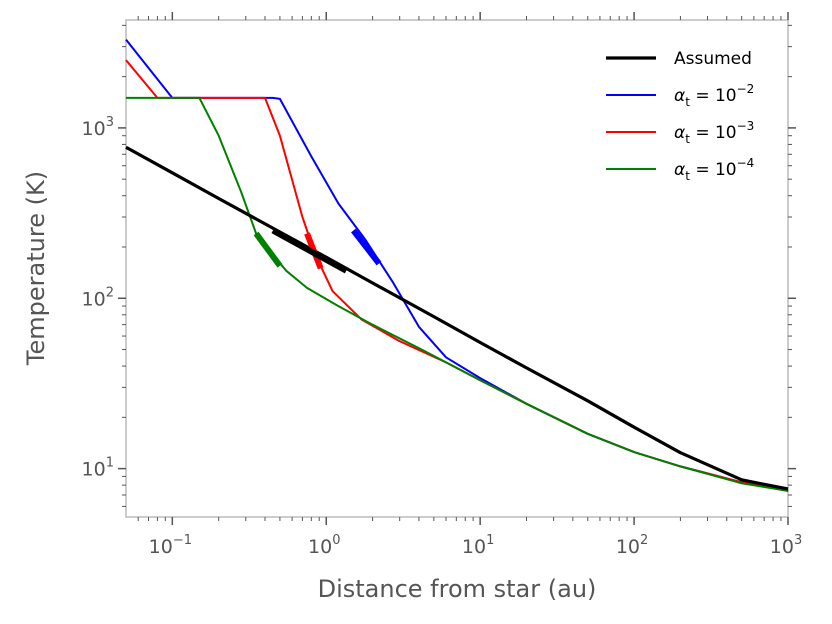 This screenshot has width=832, height=624. I want to click on y-tick-exp: 2, so click(110, 292).